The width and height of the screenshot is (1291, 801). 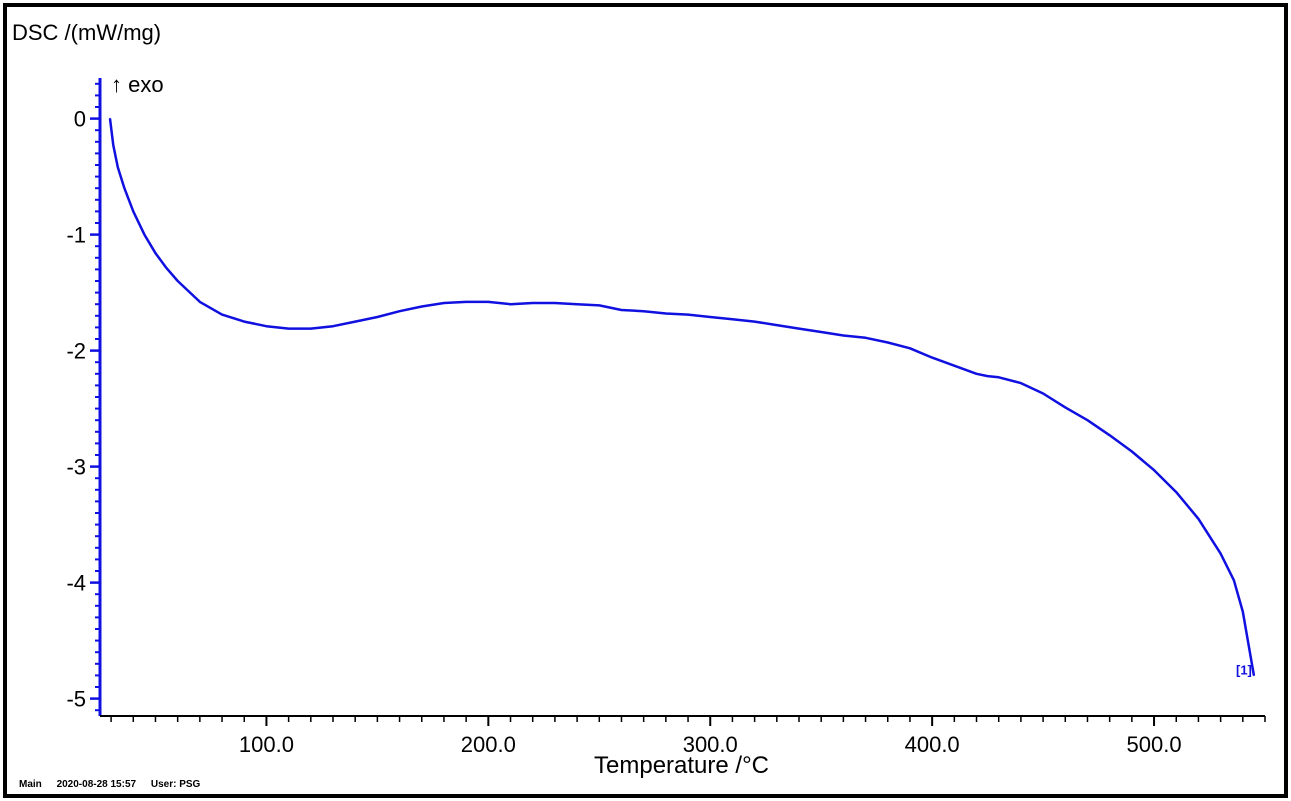 I want to click on y-tick-label: 0, so click(x=80, y=119).